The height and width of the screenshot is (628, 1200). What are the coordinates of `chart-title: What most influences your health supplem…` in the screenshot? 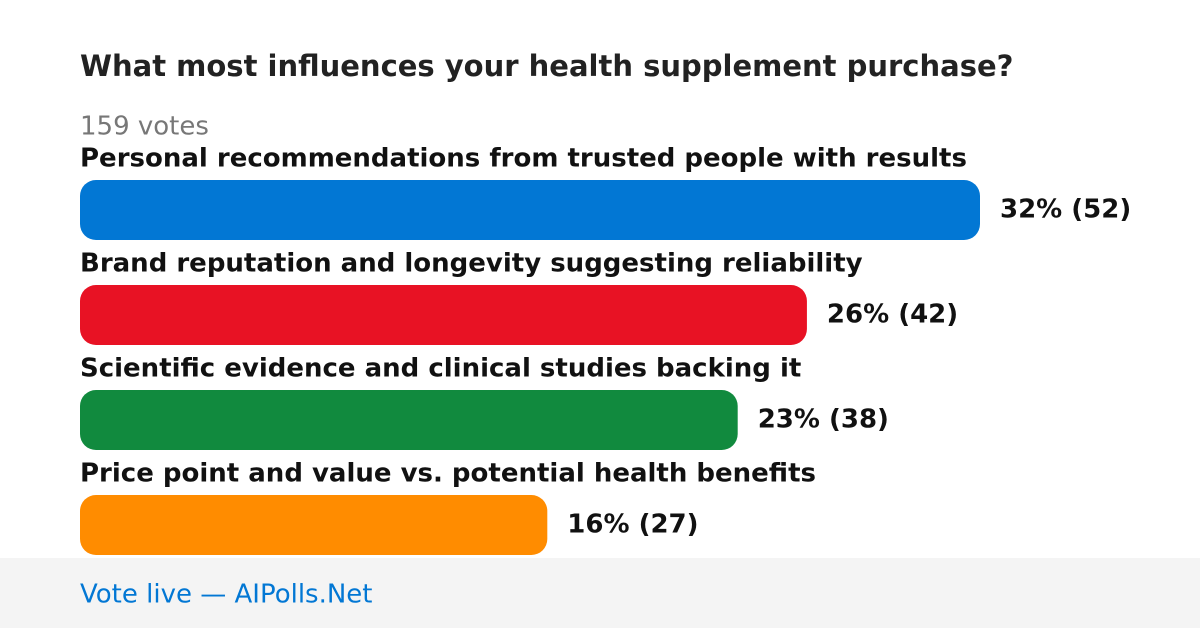 It's located at (546, 66).